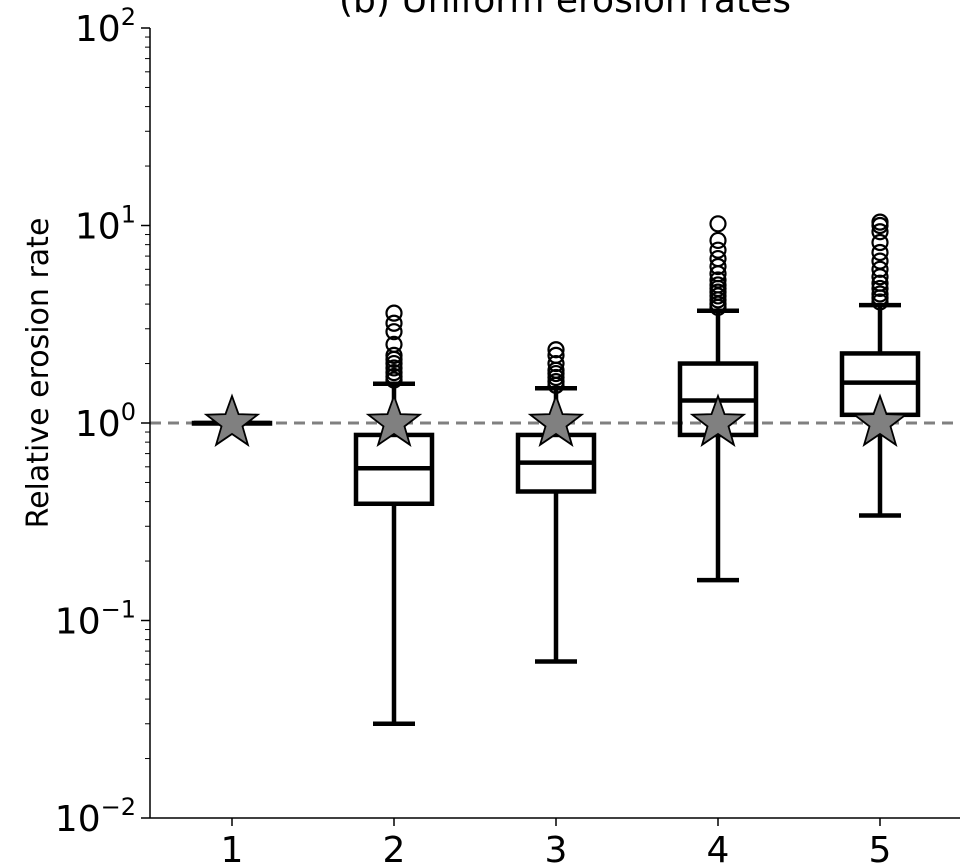 The height and width of the screenshot is (868, 960). I want to click on y-tick-label: 10⁻¹, so click(95, 619).